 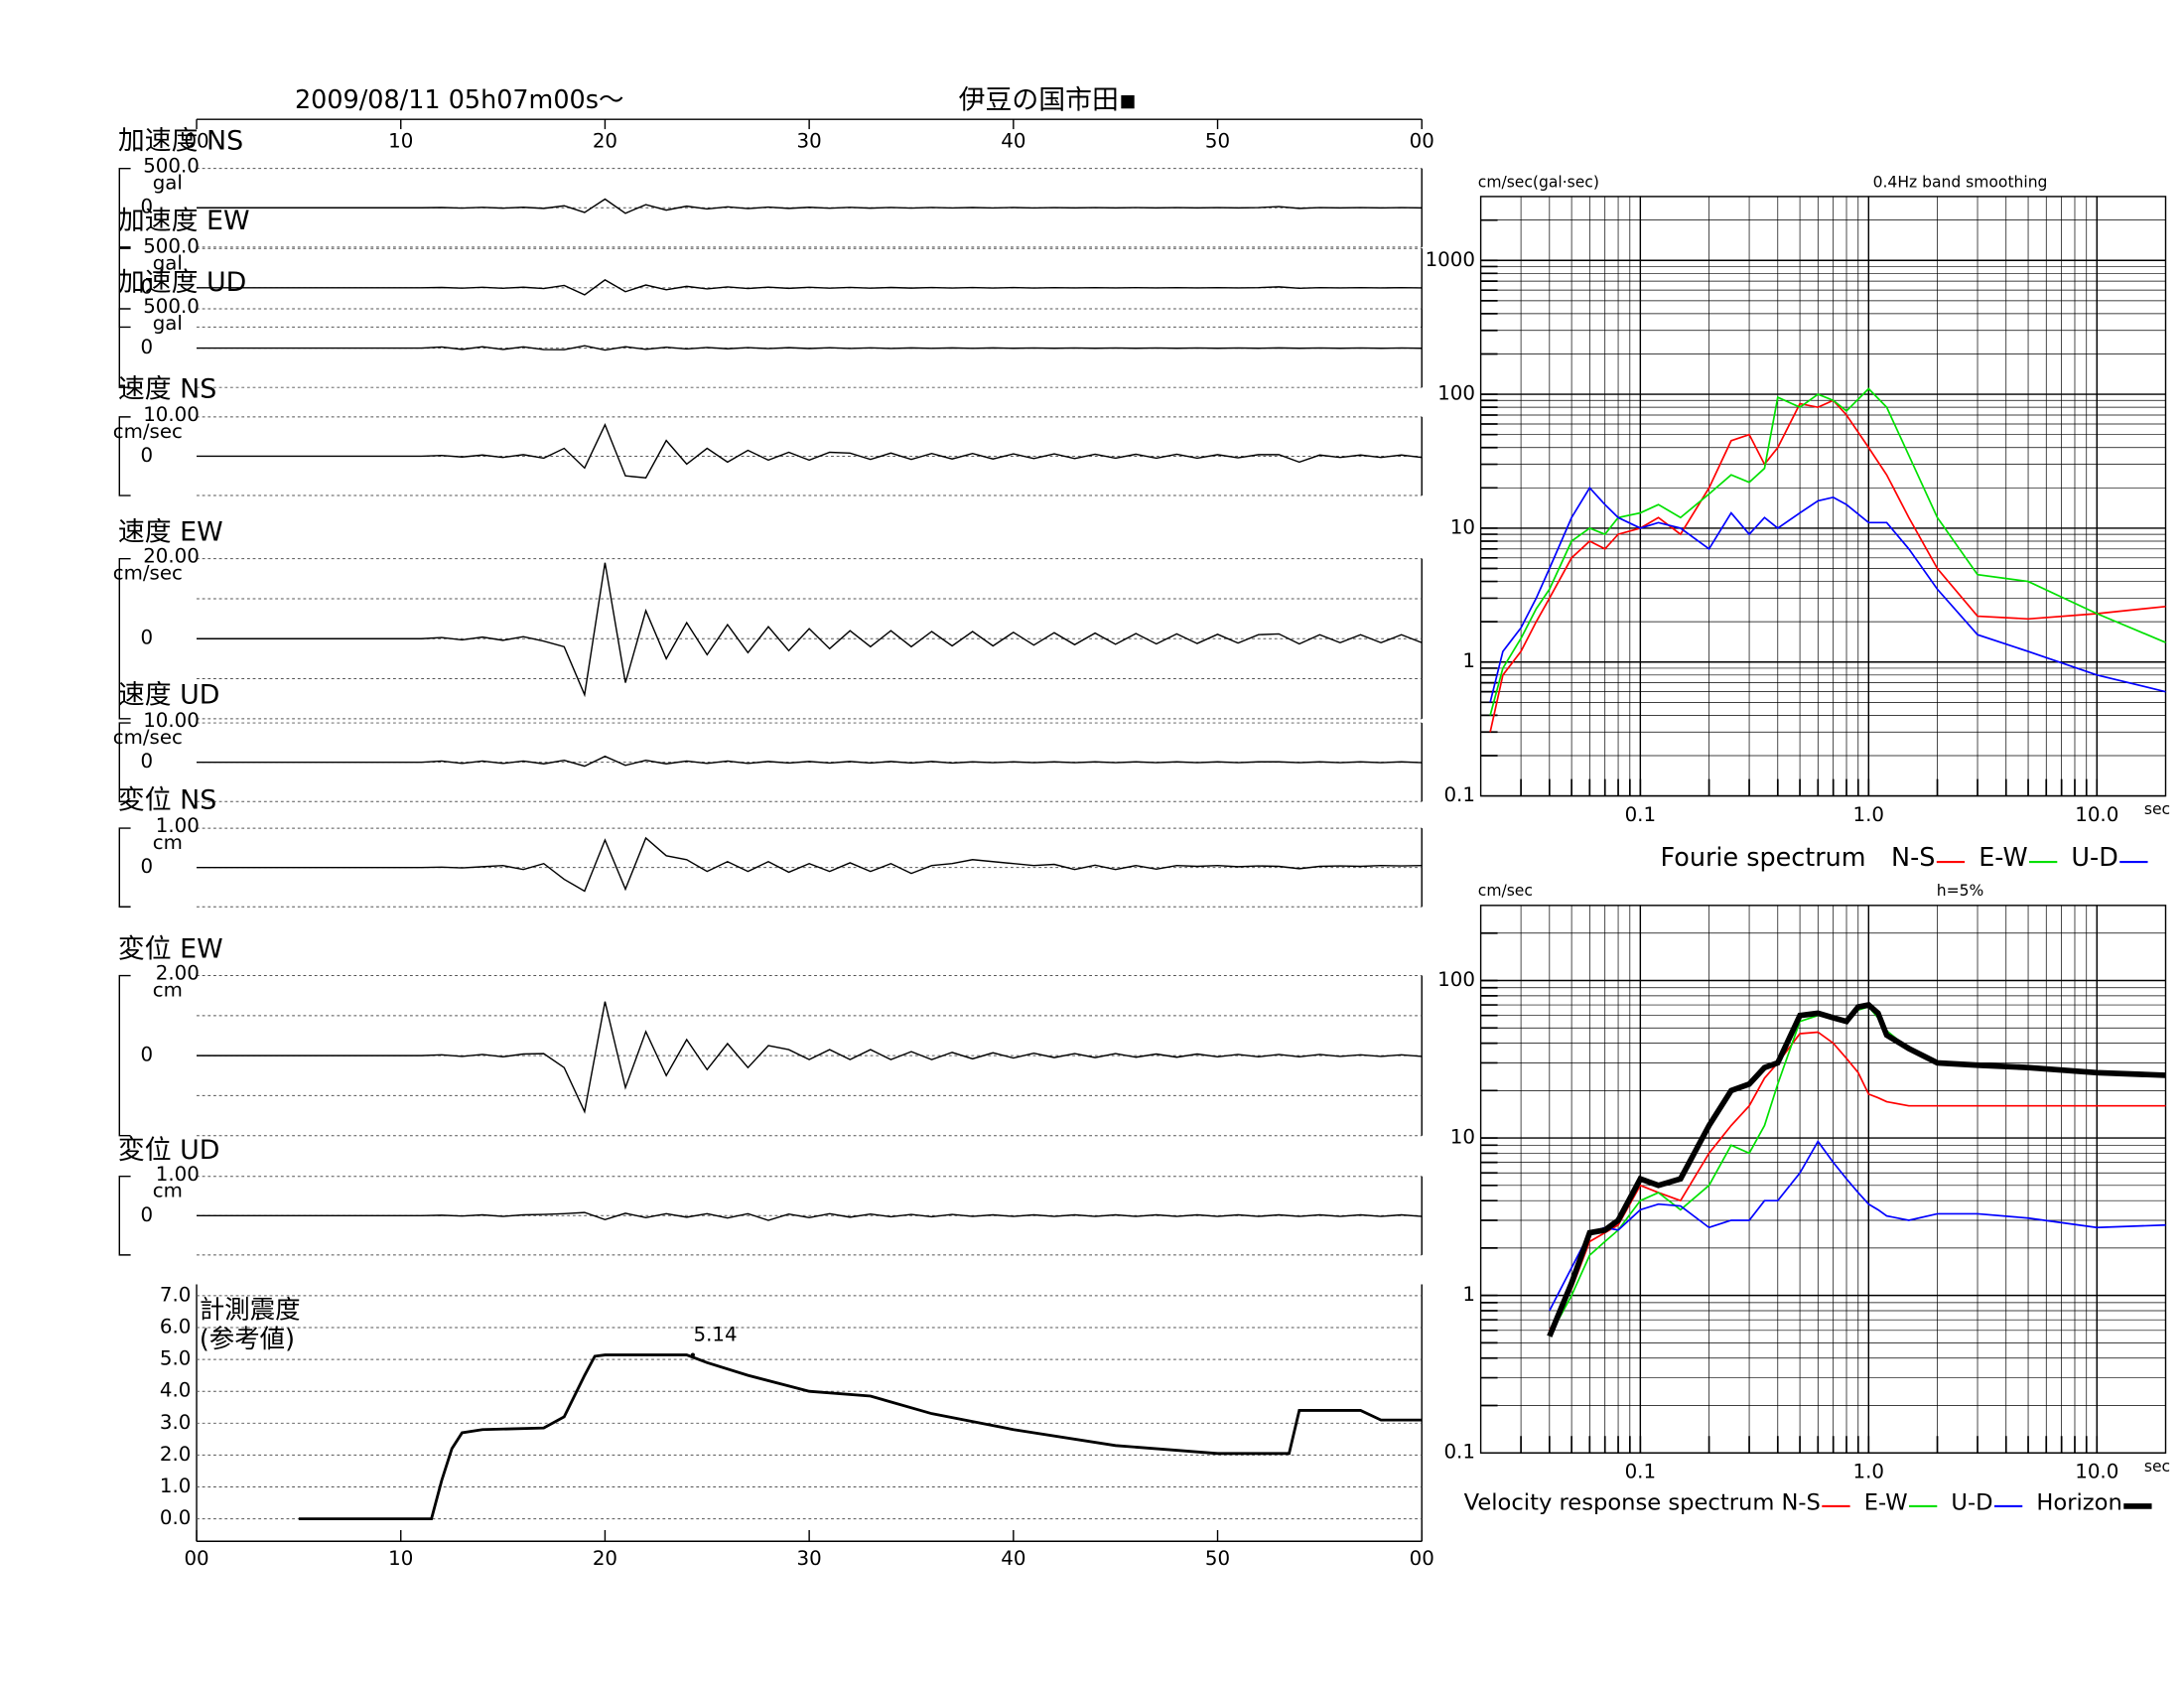 I want to click on y-axis-unit: cm/sec(gal·sec), so click(x=1538, y=182).